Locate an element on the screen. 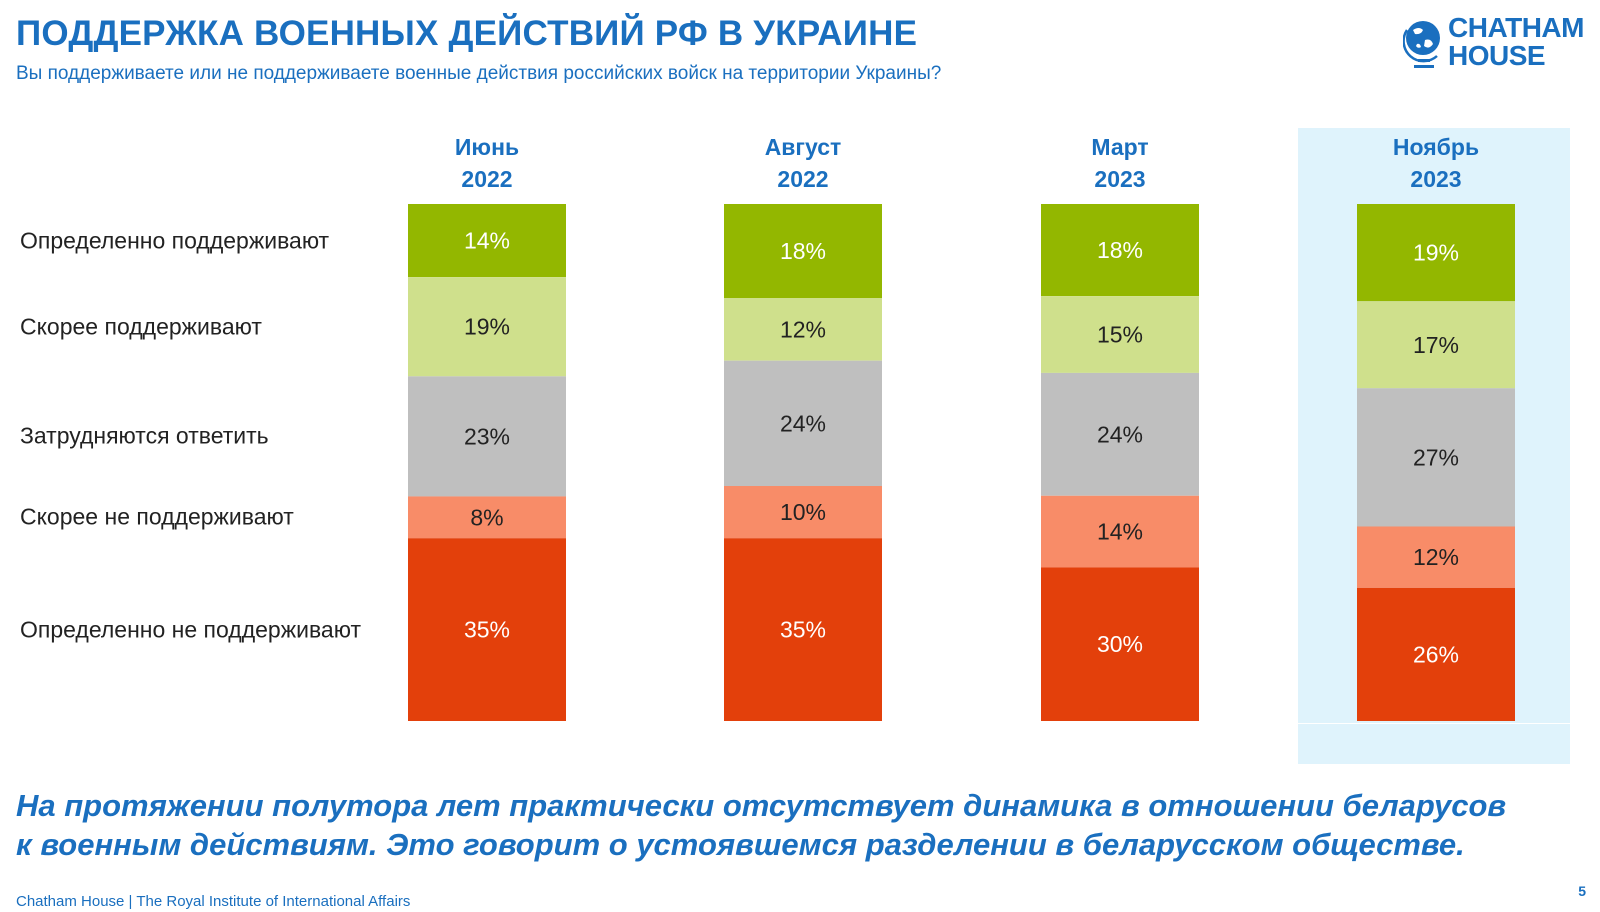  legend-category-label: Затрудняются ответить is located at coordinates (144, 435).